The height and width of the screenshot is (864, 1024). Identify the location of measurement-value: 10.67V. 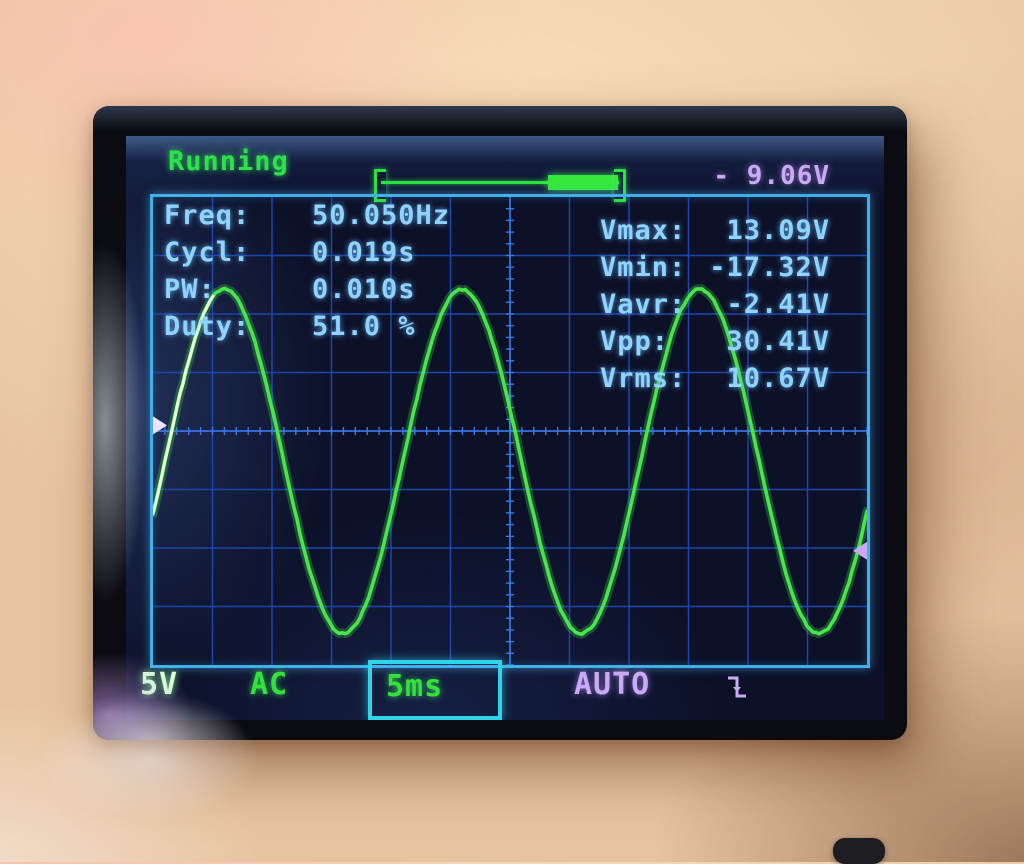
(778, 378).